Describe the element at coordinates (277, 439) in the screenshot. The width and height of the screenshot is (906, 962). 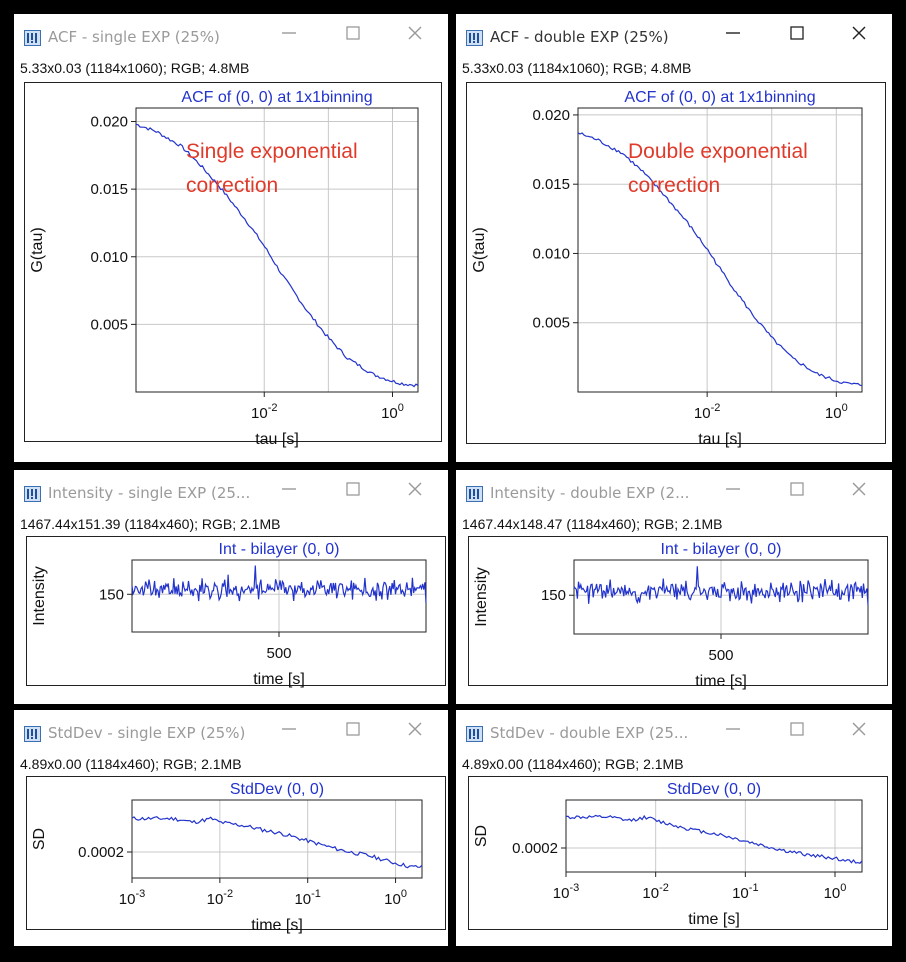
I see `x-axis-label: tau [s]` at that location.